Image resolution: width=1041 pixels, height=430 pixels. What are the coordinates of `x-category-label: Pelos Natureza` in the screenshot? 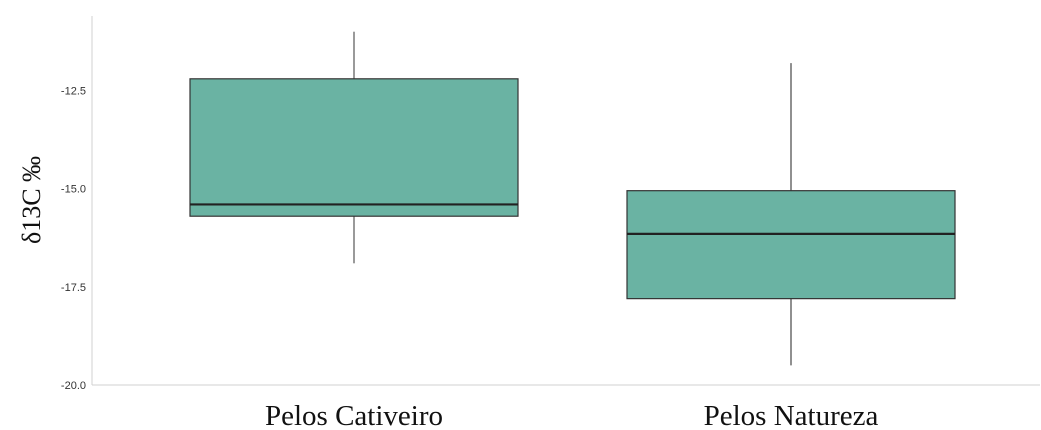 It's located at (791, 415).